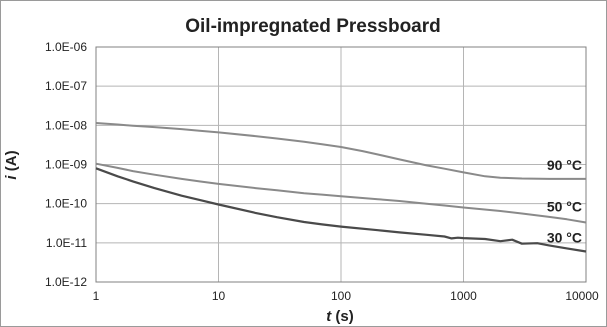 This screenshot has height=327, width=607. I want to click on y-axis-unit: (A), so click(11, 162).